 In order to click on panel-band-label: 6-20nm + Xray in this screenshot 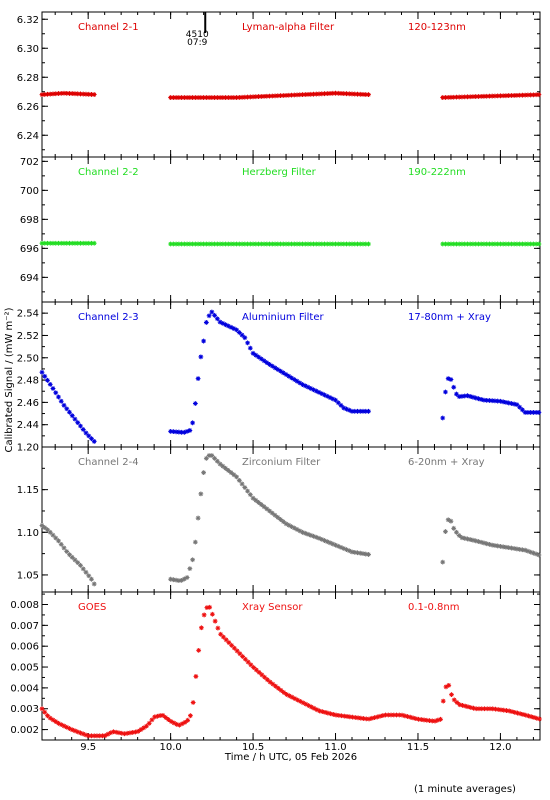, I will do `click(446, 462)`.